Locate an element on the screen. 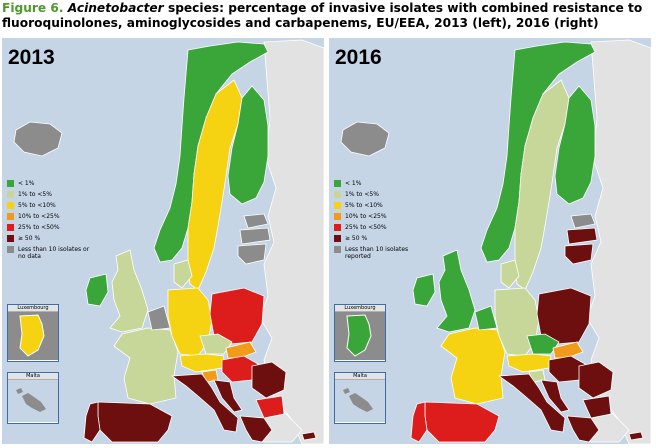 The image size is (656, 448). country-benelux is located at coordinates (486, 318).